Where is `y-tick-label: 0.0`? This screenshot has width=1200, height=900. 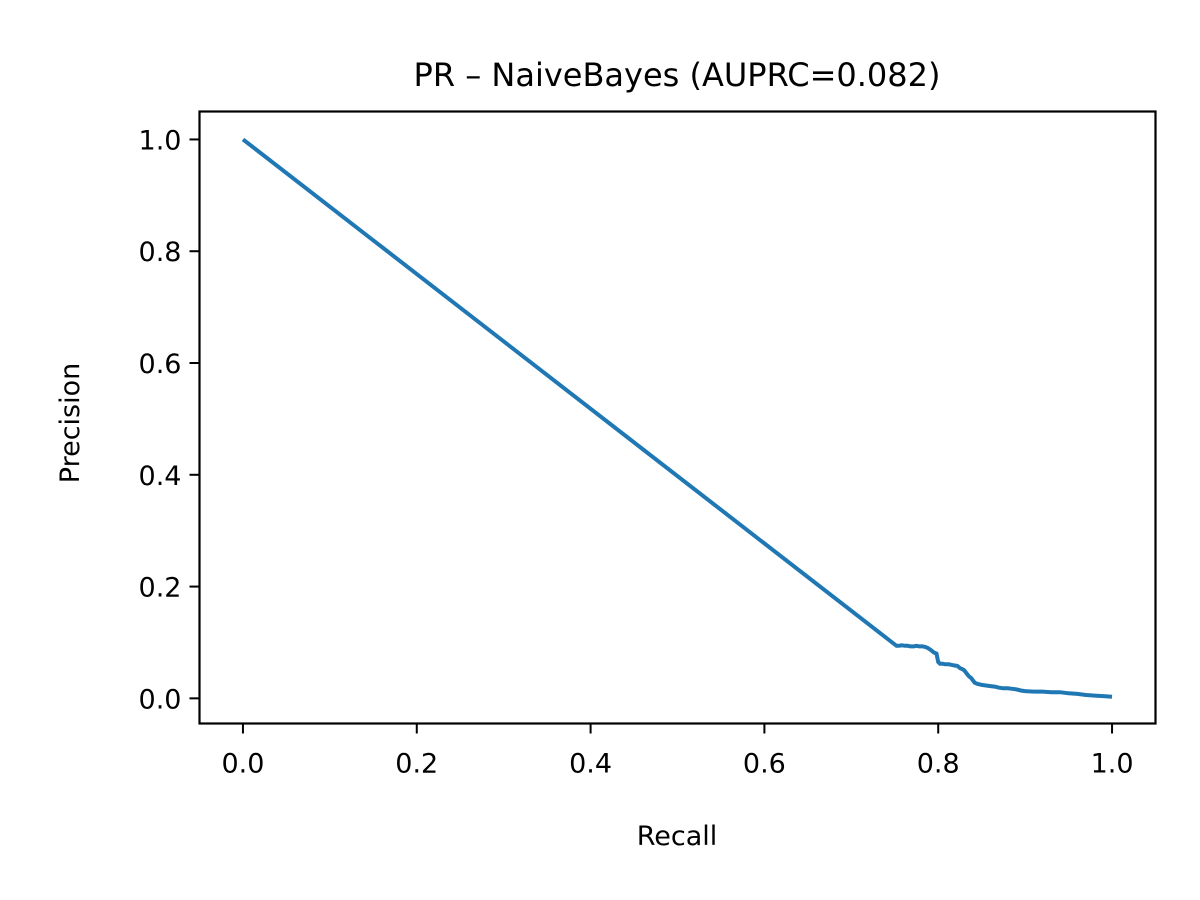 y-tick-label: 0.0 is located at coordinates (160, 699).